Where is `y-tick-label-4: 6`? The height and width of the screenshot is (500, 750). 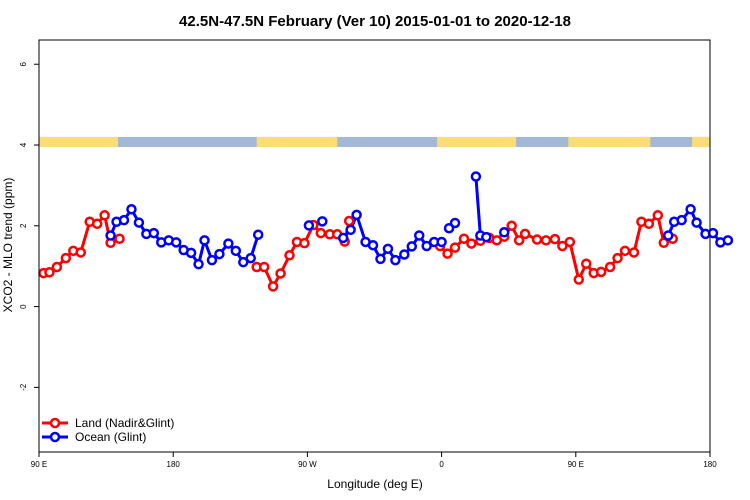
y-tick-label-4: 6 is located at coordinates (23, 63).